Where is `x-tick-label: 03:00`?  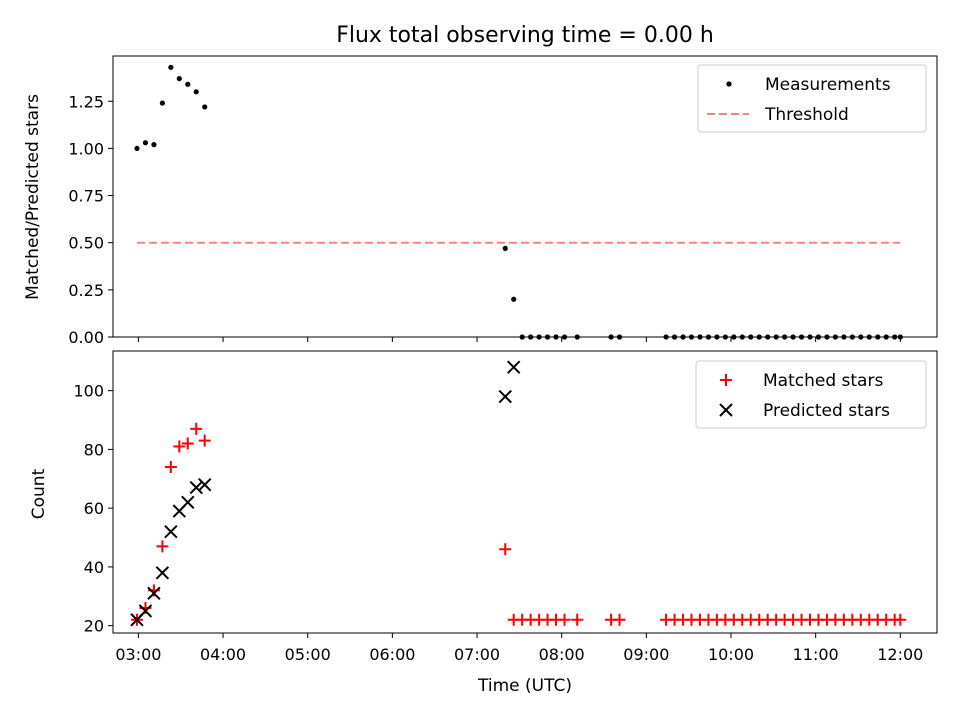
x-tick-label: 03:00 is located at coordinates (138, 654).